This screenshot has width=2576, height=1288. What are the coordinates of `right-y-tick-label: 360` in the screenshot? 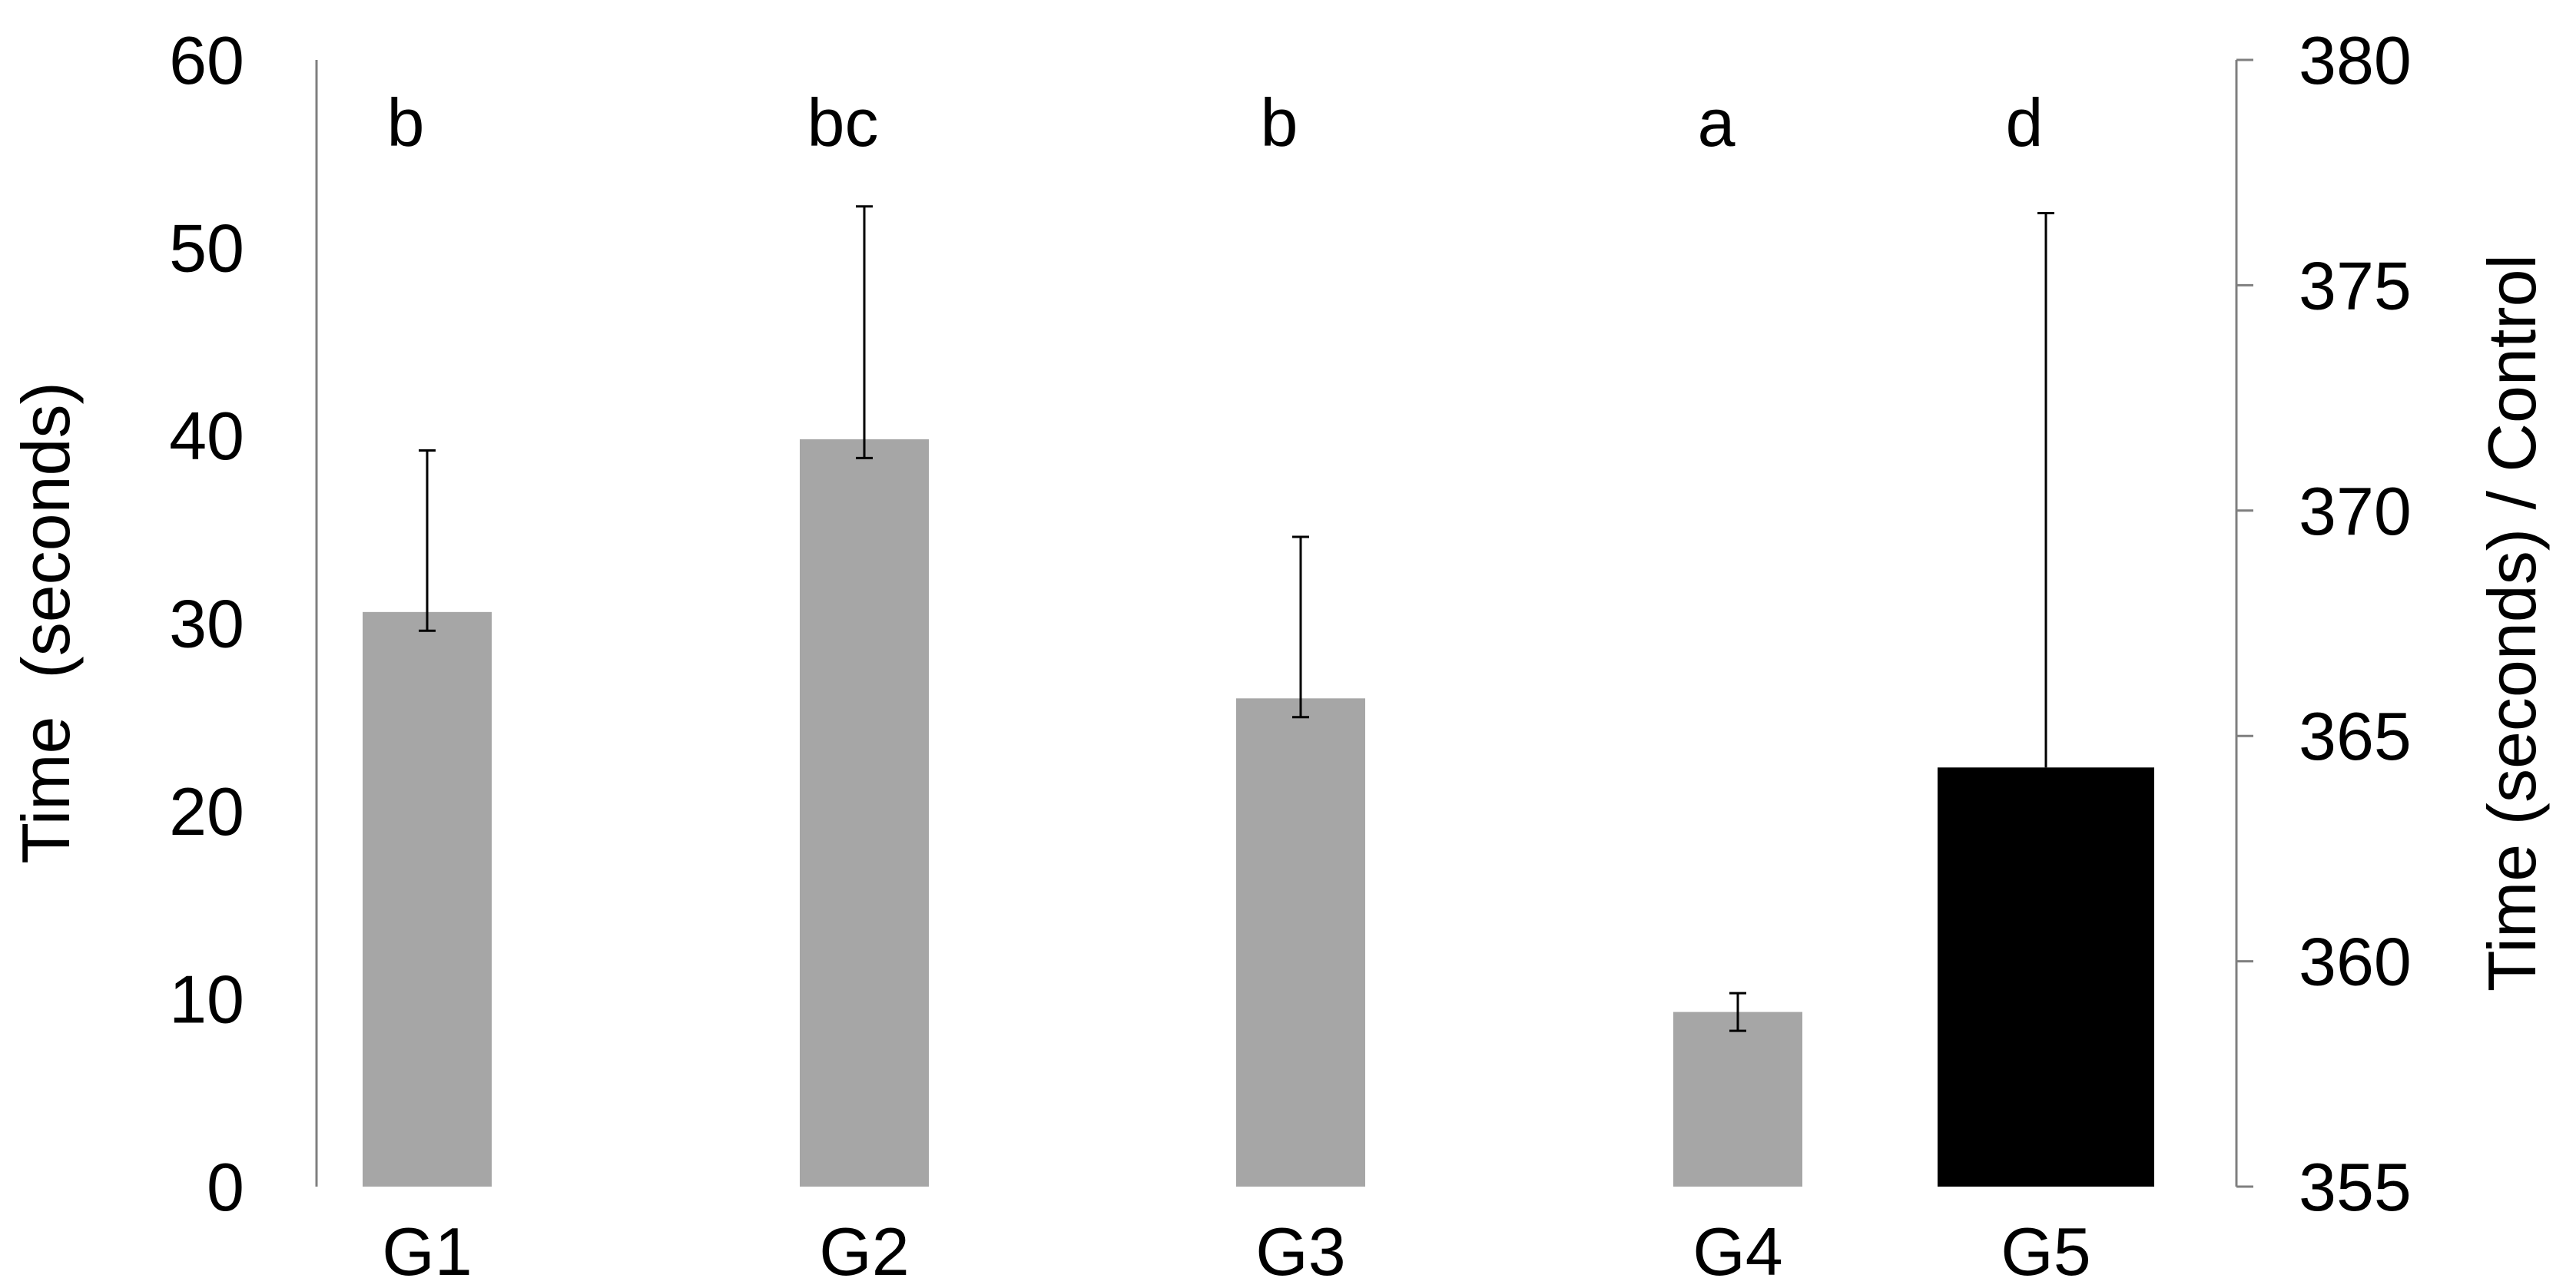 It's located at (2355, 962).